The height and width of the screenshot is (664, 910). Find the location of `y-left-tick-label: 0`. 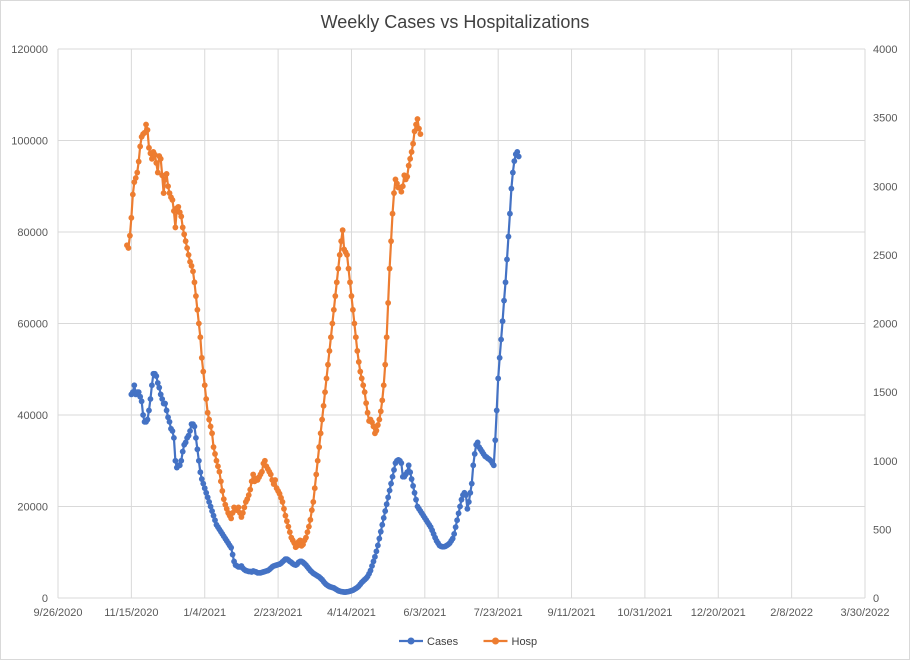

y-left-tick-label: 0 is located at coordinates (45, 599).